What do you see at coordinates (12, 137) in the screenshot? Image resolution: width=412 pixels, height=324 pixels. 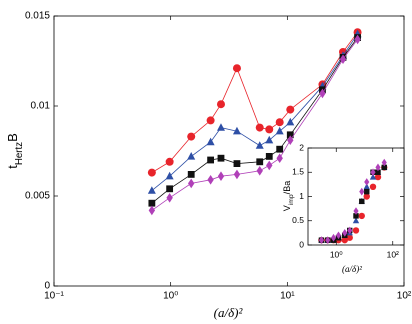 I see `y-axis-label-part: B` at bounding box center [12, 137].